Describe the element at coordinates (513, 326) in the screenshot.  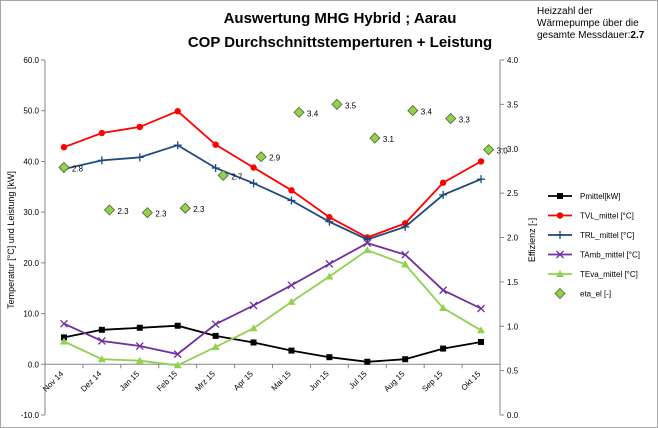
I see `y2-tick-label: 1.0` at that location.